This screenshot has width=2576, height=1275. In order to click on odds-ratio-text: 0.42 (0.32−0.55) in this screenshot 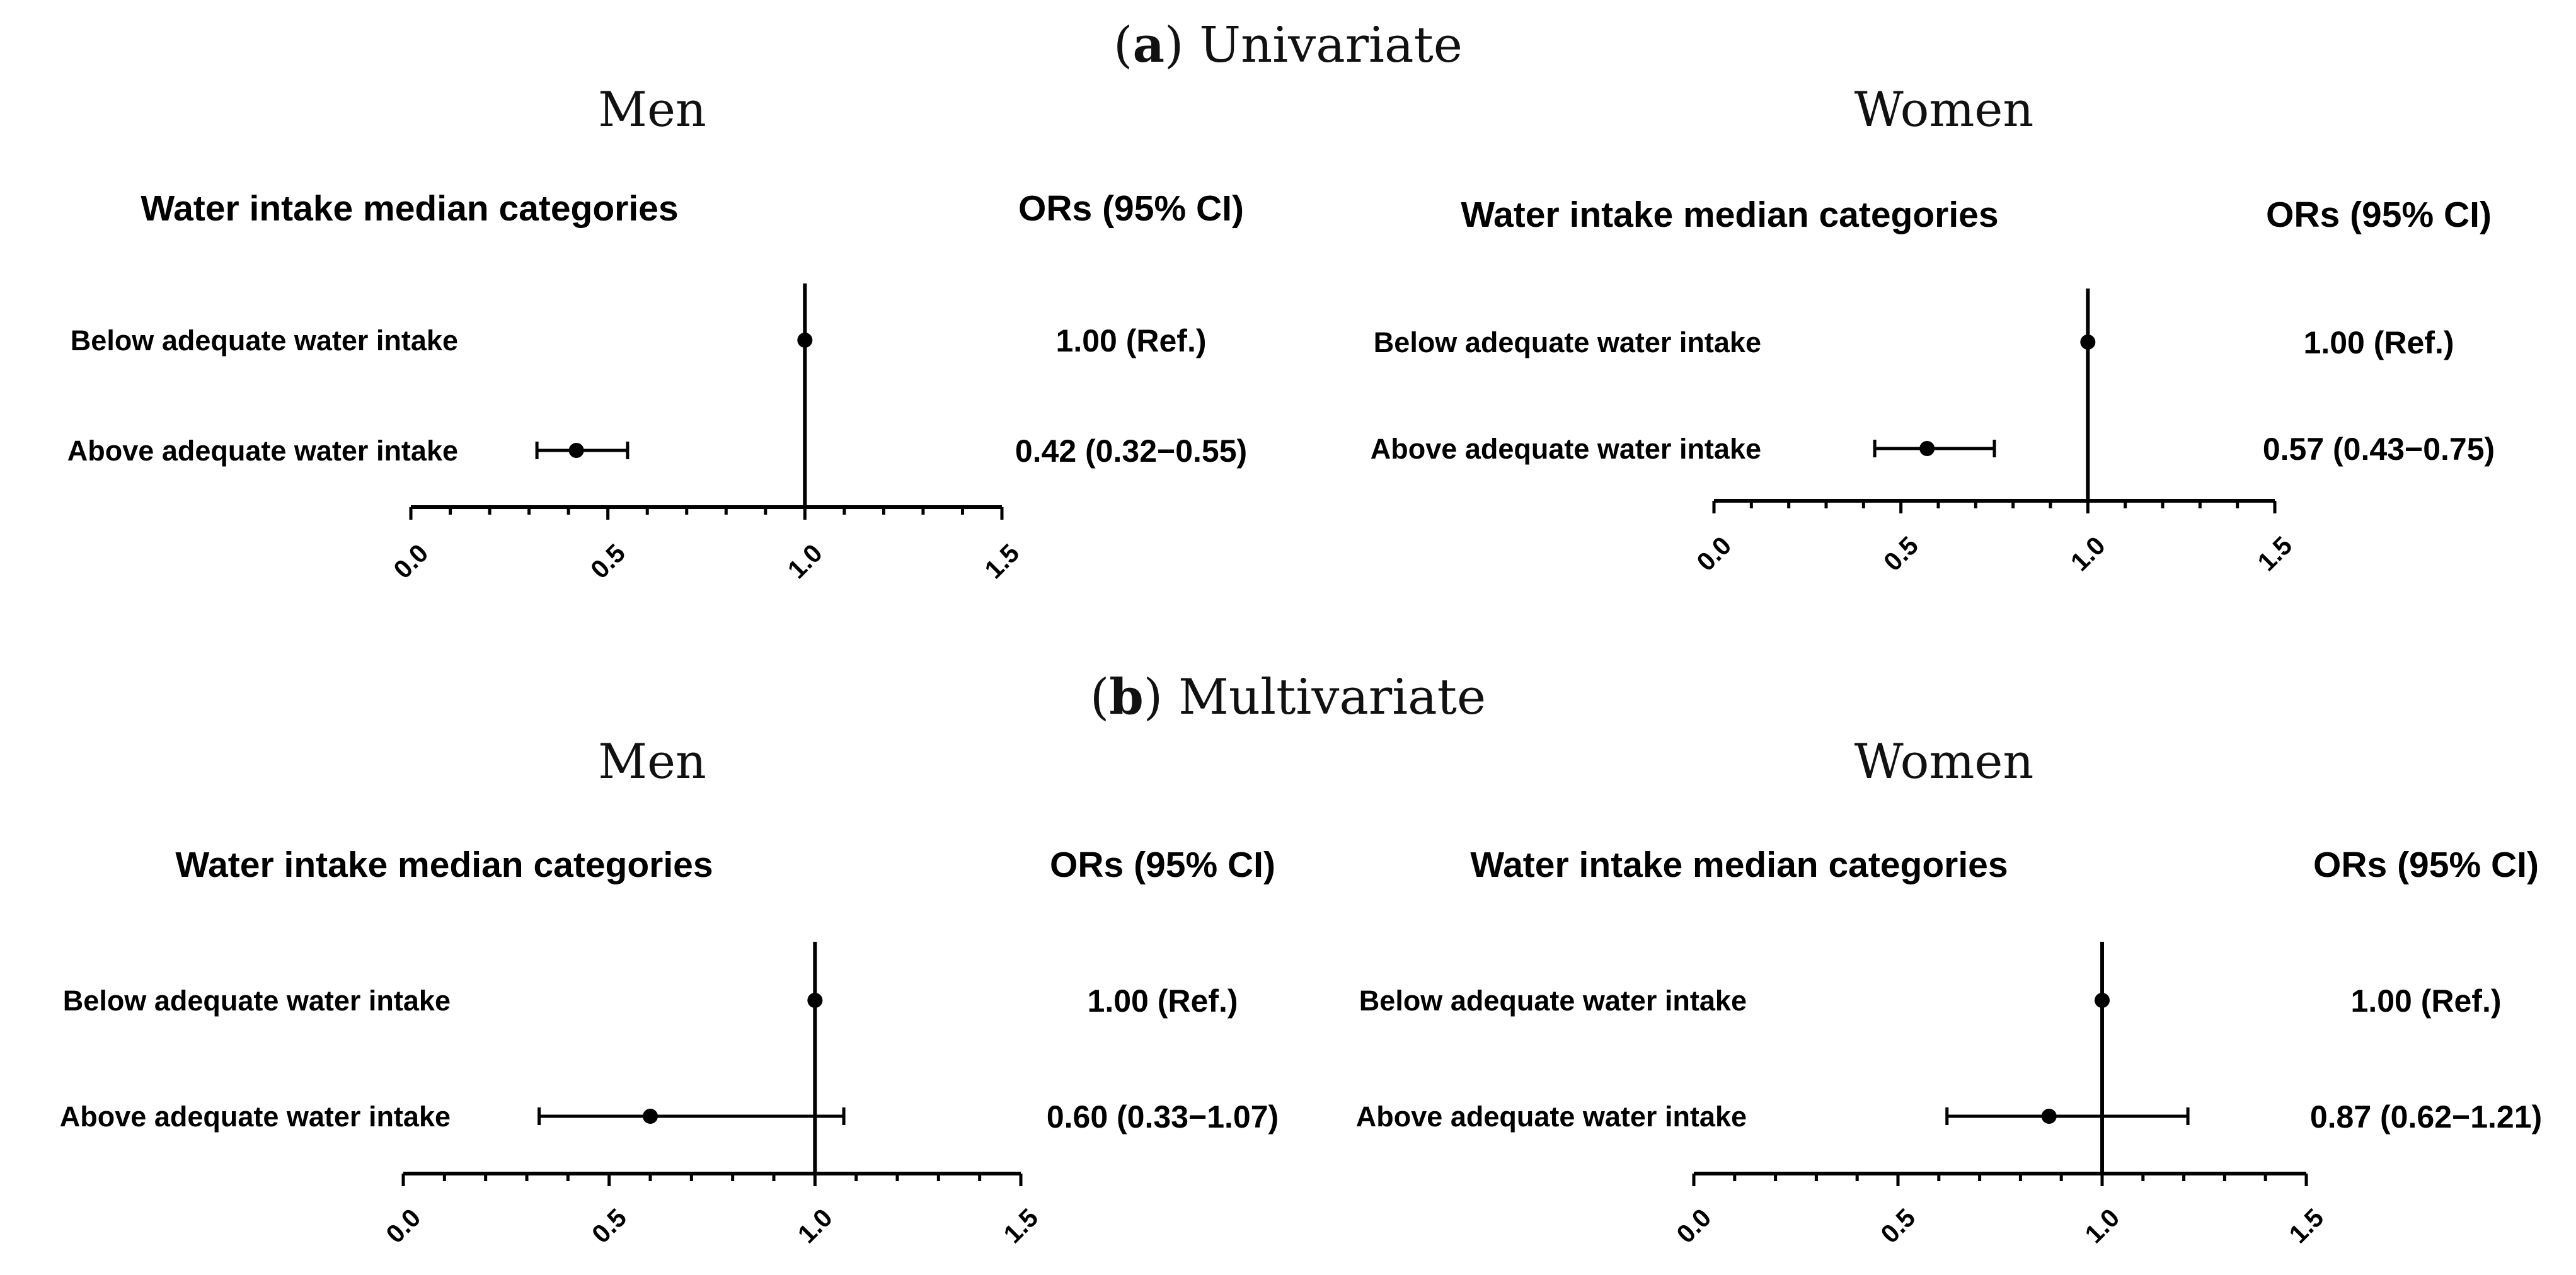, I will do `click(1131, 451)`.